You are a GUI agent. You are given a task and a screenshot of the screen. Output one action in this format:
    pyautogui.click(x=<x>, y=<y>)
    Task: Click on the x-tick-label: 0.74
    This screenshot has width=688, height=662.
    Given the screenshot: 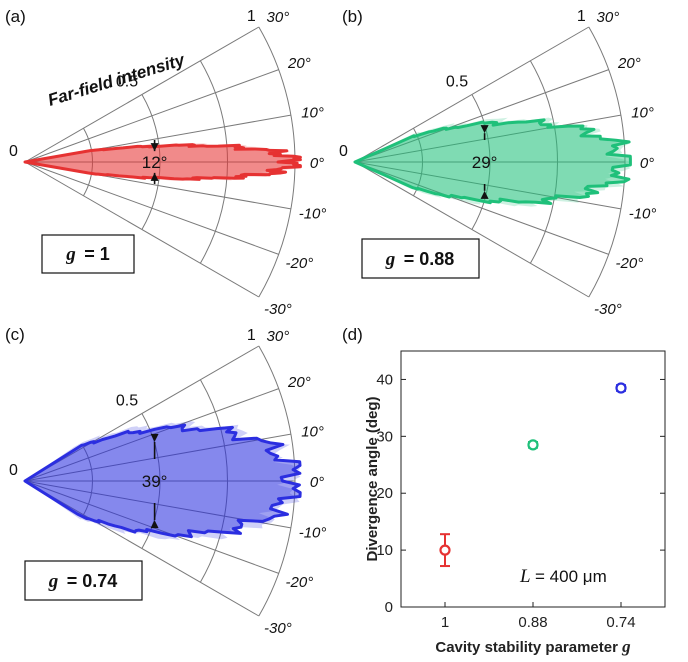 What is the action you would take?
    pyautogui.click(x=620, y=622)
    